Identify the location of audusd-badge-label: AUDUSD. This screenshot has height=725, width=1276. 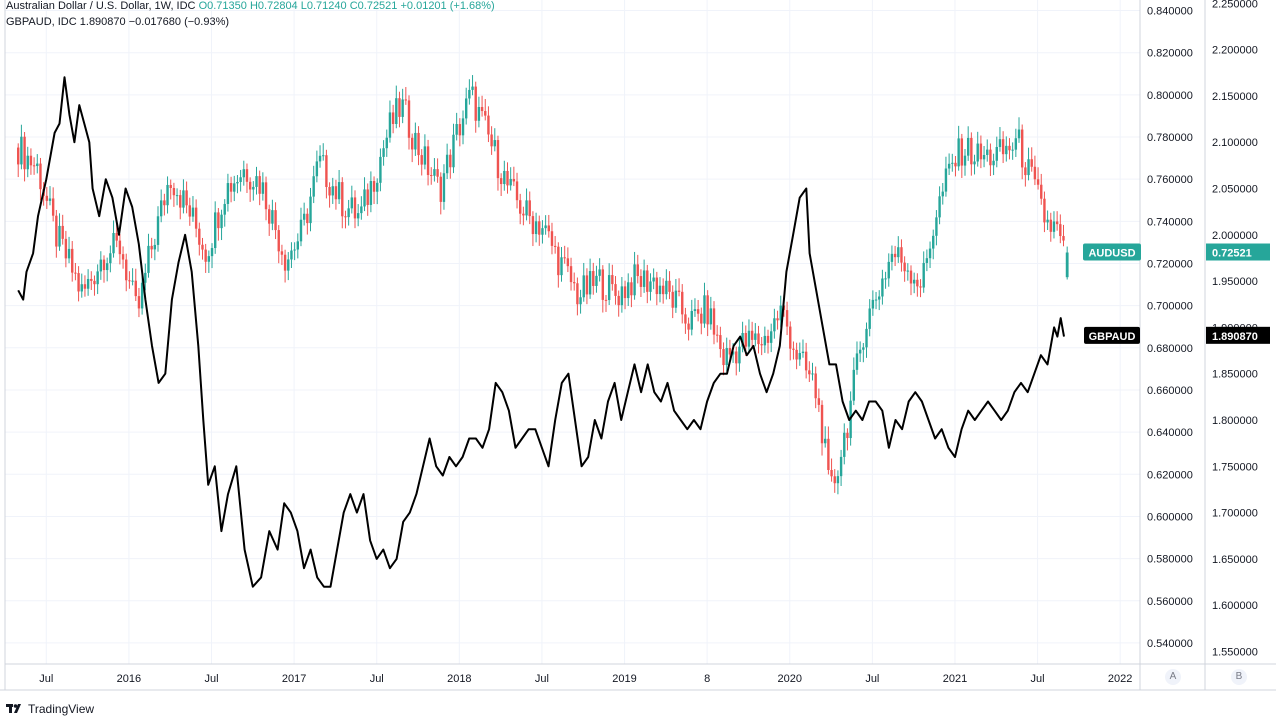
(1111, 254).